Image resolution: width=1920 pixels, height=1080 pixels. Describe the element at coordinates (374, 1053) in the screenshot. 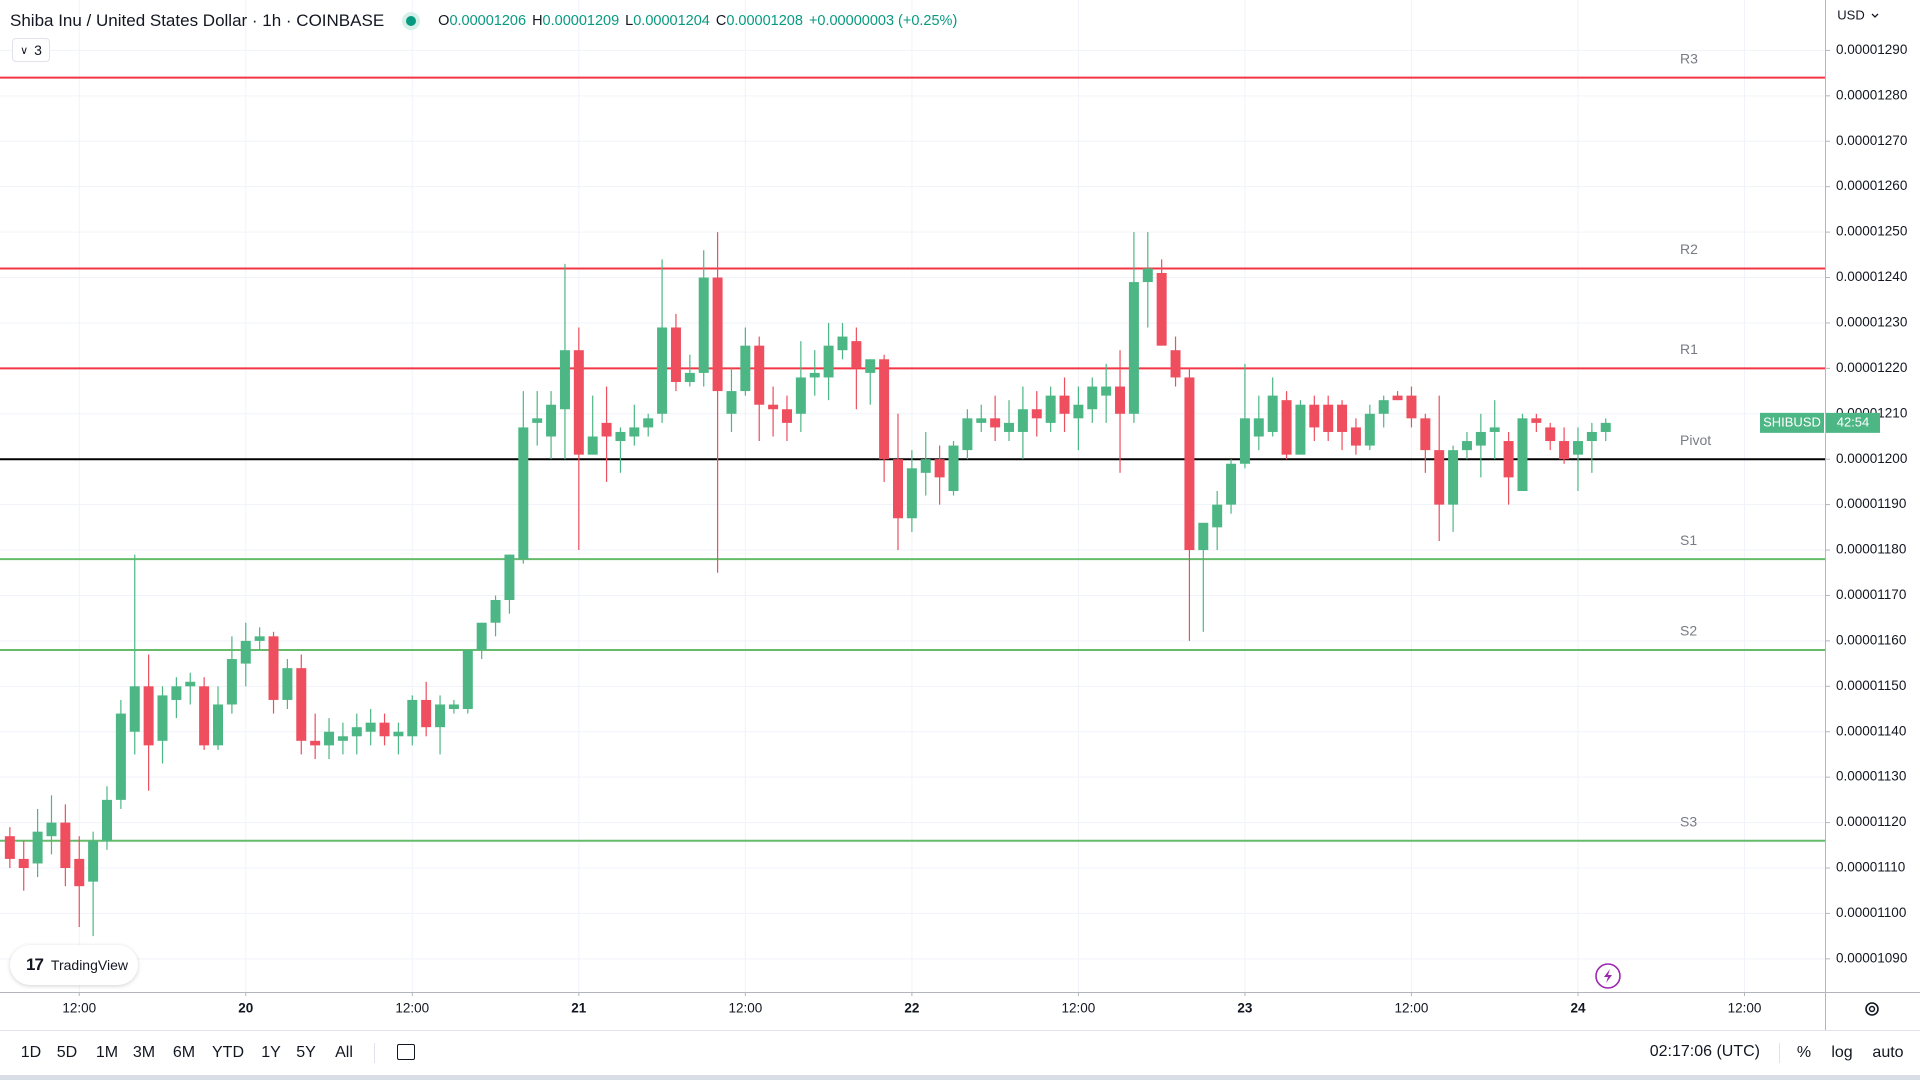

I see `separator` at that location.